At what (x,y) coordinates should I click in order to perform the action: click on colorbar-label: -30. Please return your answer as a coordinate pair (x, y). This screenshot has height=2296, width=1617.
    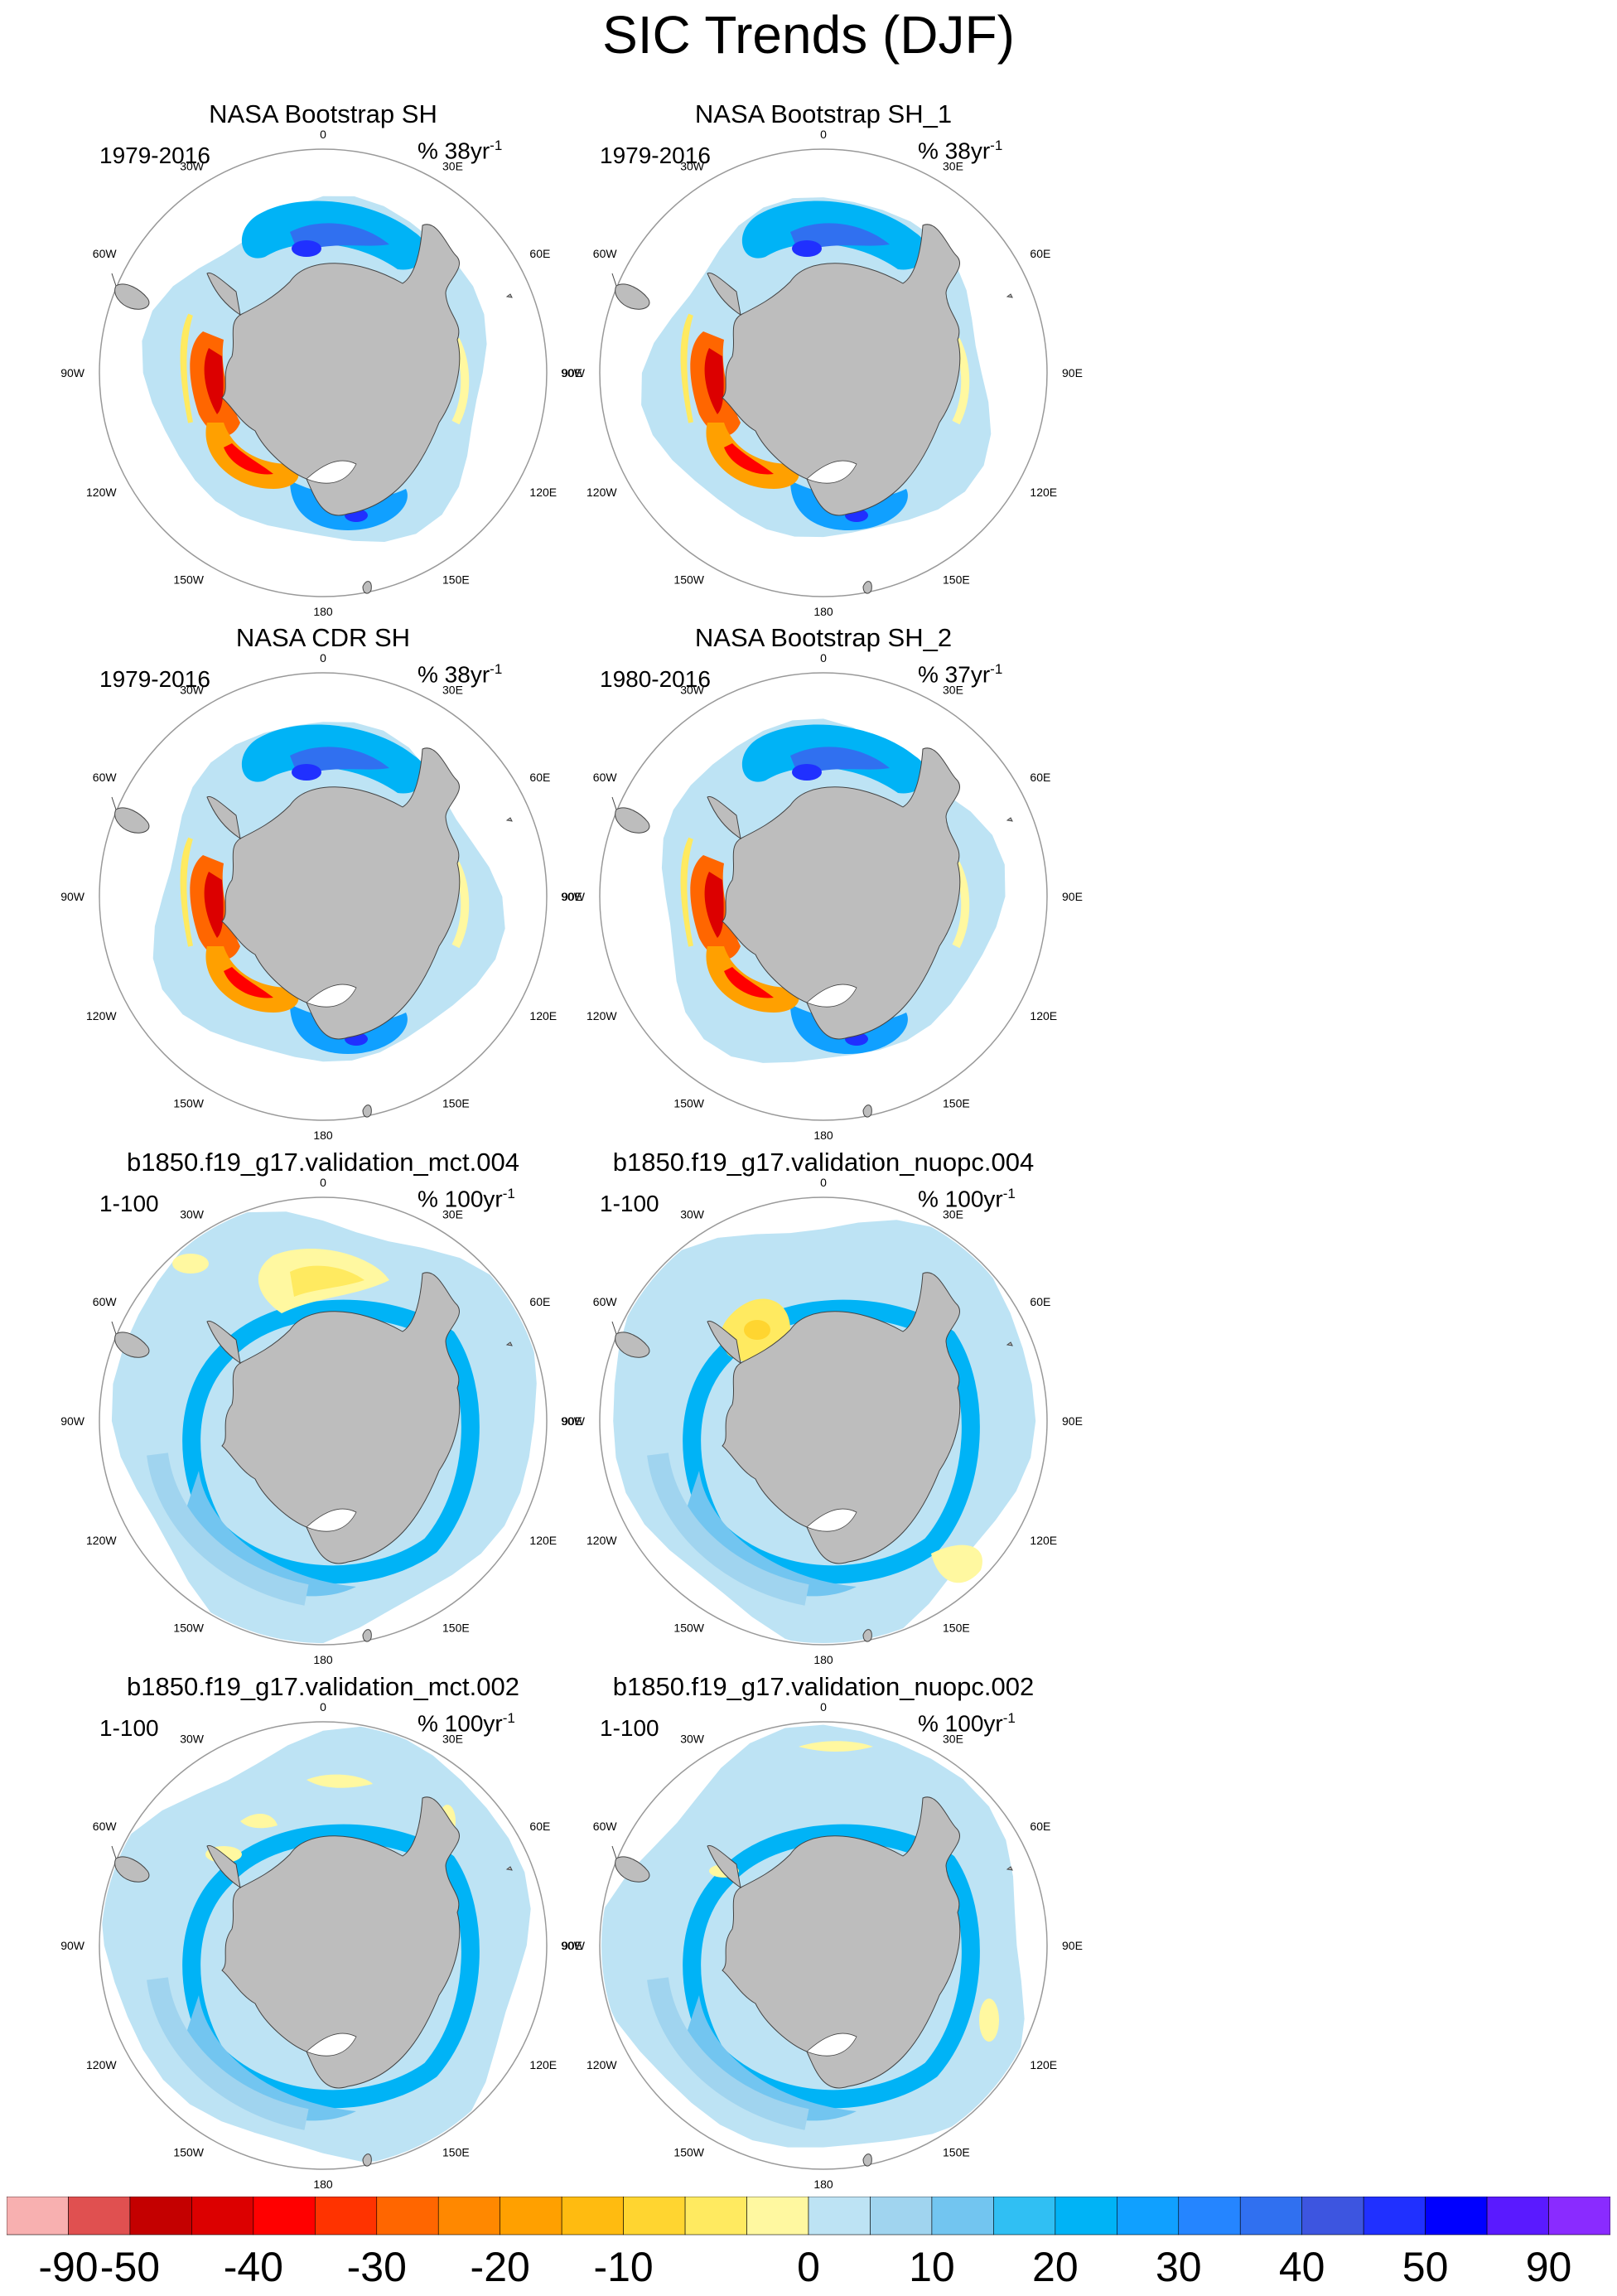
    Looking at the image, I should click on (376, 2267).